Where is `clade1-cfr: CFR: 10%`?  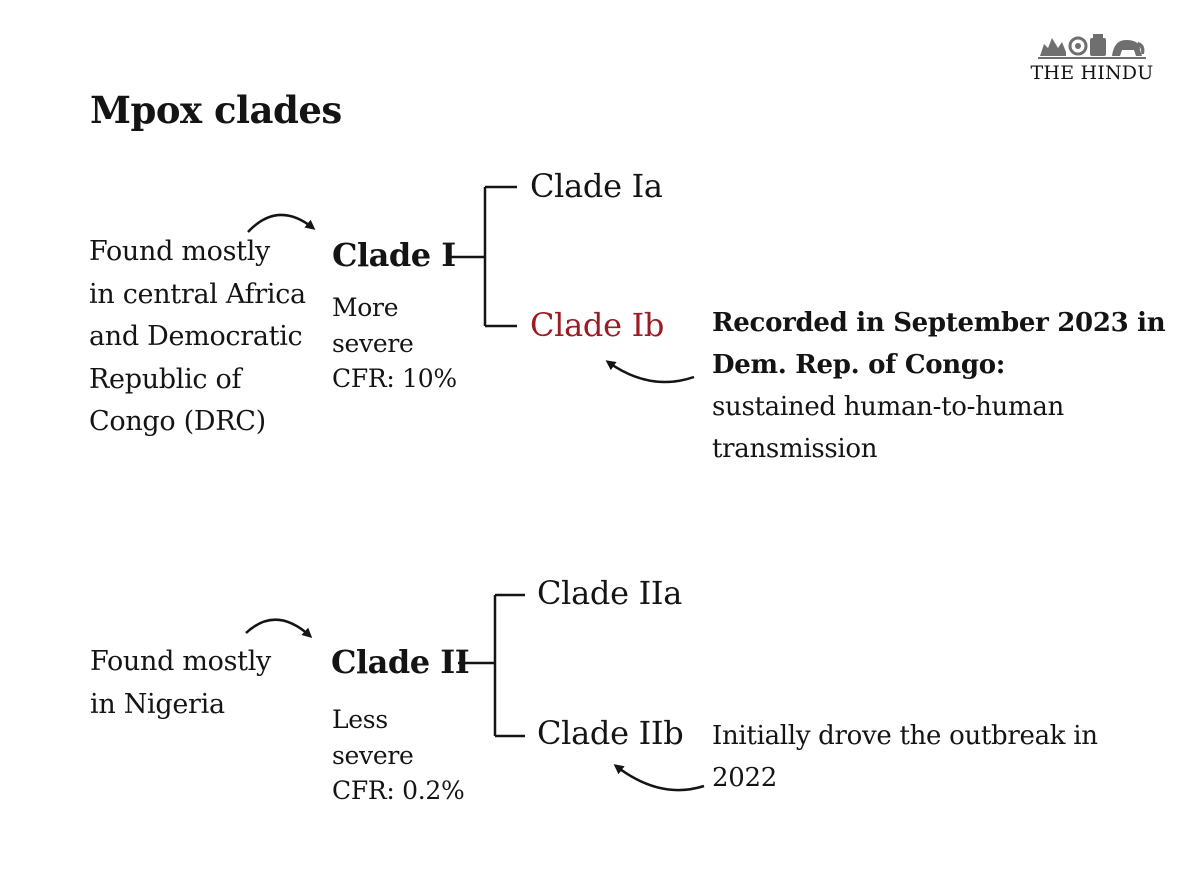
clade1-cfr: CFR: 10% is located at coordinates (394, 378).